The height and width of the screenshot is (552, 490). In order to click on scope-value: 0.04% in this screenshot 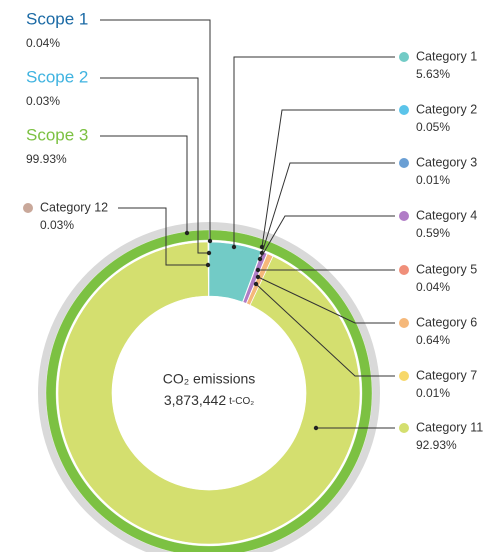, I will do `click(43, 43)`.